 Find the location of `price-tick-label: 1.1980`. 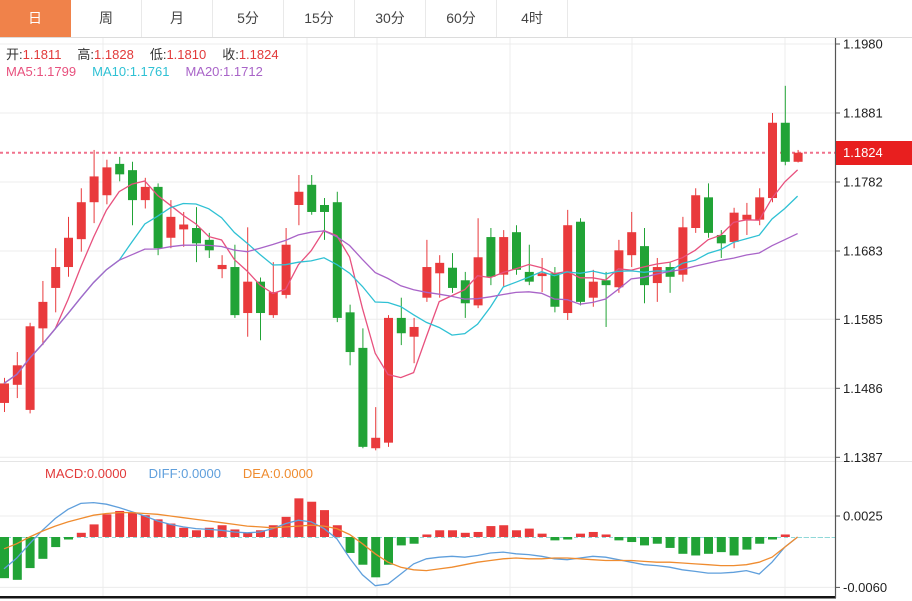

price-tick-label: 1.1980 is located at coordinates (863, 44).